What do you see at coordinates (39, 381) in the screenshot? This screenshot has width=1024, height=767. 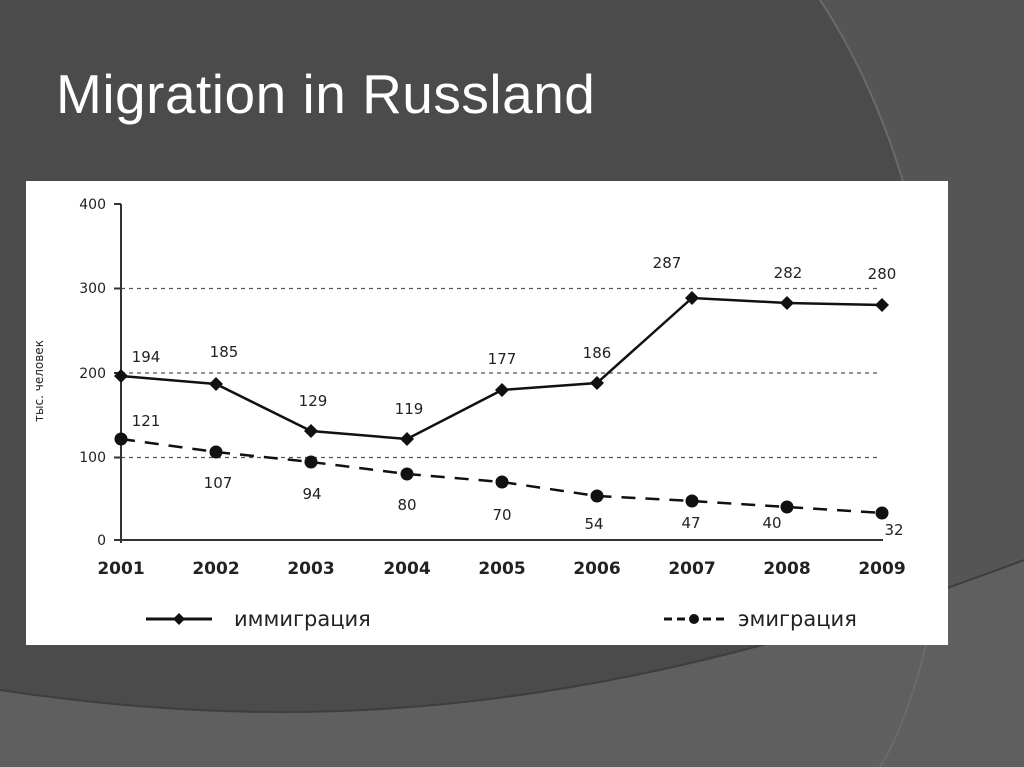 I see `y-axis-title: тыс. человек` at bounding box center [39, 381].